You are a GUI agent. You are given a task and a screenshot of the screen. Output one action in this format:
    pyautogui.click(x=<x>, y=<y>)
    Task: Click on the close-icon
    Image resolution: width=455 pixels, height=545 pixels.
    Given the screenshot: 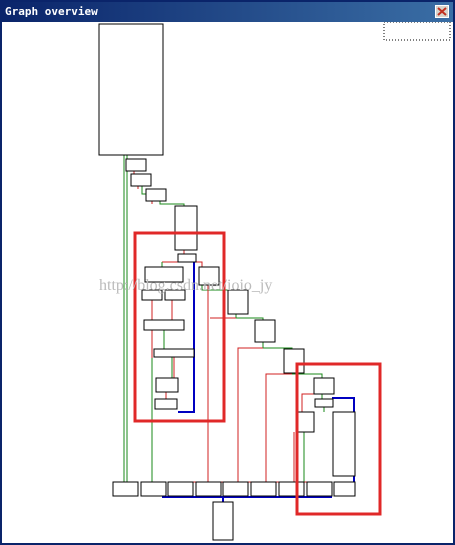 What is the action you would take?
    pyautogui.click(x=442, y=11)
    